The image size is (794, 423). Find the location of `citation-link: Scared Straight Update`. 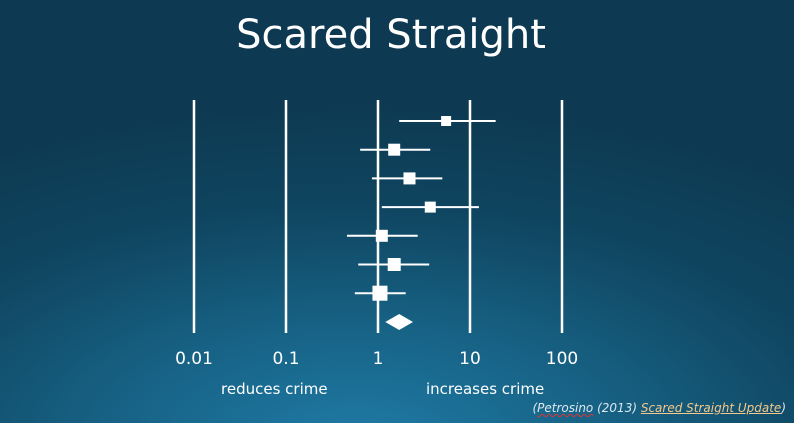

citation-link: Scared Straight Update is located at coordinates (711, 408).